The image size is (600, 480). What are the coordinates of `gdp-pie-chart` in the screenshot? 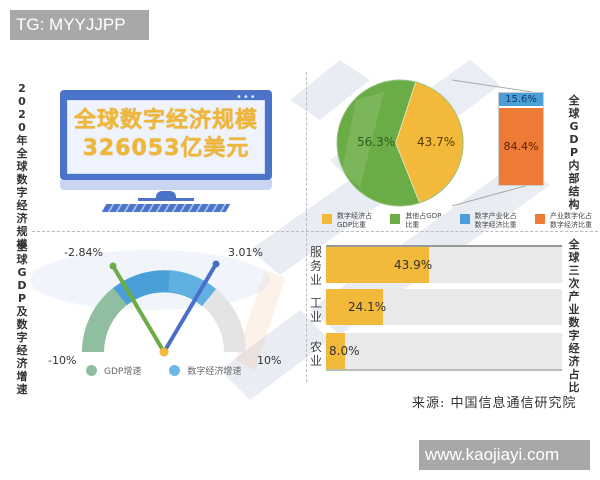 It's located at (434, 143).